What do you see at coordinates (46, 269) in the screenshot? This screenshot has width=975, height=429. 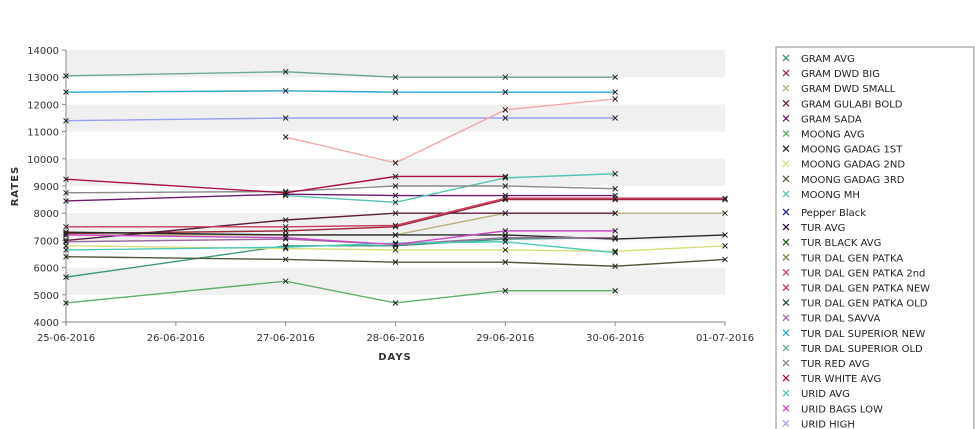 I see `y-tick-label: 6000` at bounding box center [46, 269].